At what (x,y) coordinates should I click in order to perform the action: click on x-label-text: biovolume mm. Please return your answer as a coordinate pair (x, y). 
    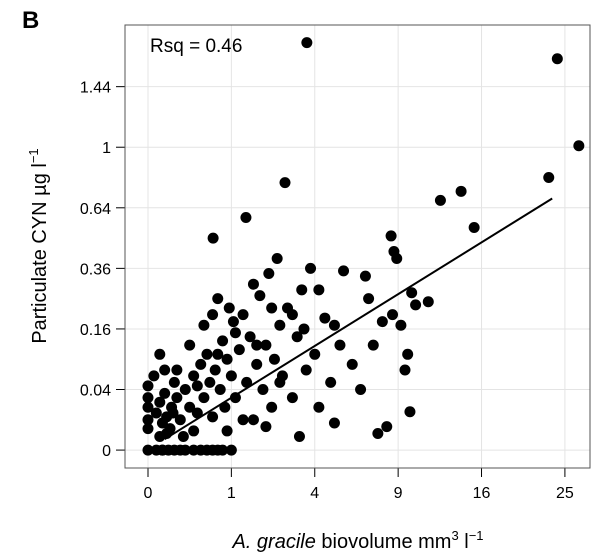
    Looking at the image, I should click on (384, 542).